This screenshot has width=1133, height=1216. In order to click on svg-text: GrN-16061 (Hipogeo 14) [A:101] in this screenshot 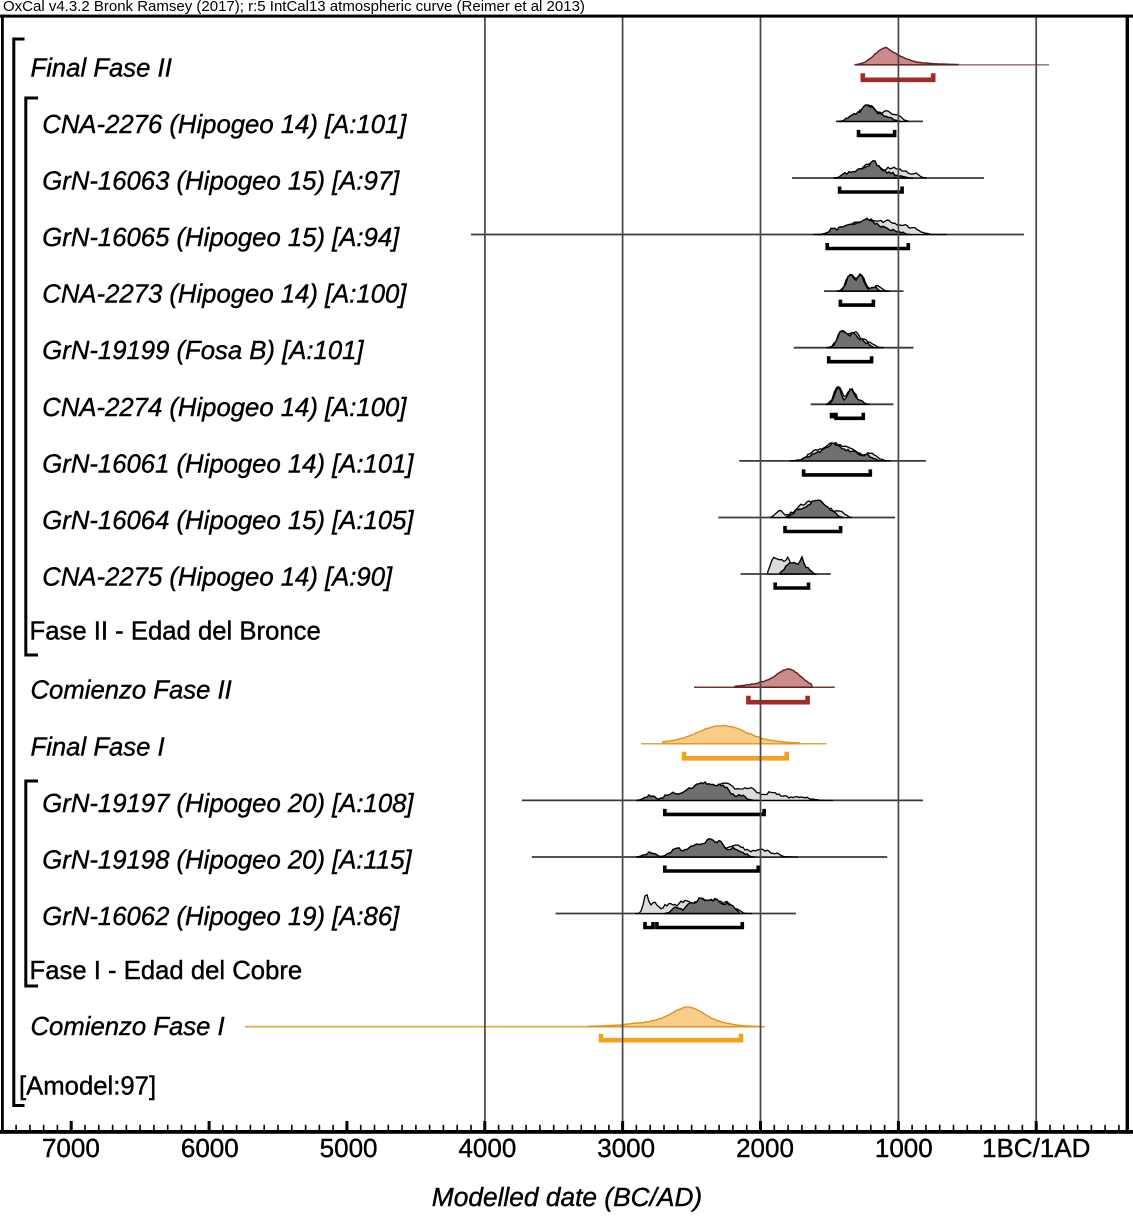, I will do `click(228, 464)`.